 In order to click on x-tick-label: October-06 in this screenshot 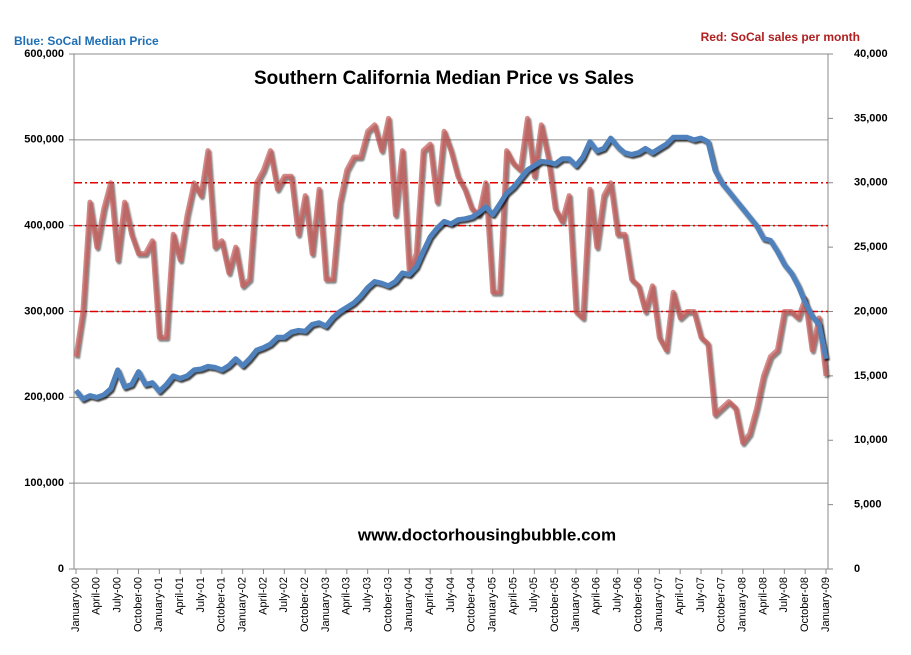, I will do `click(638, 604)`.